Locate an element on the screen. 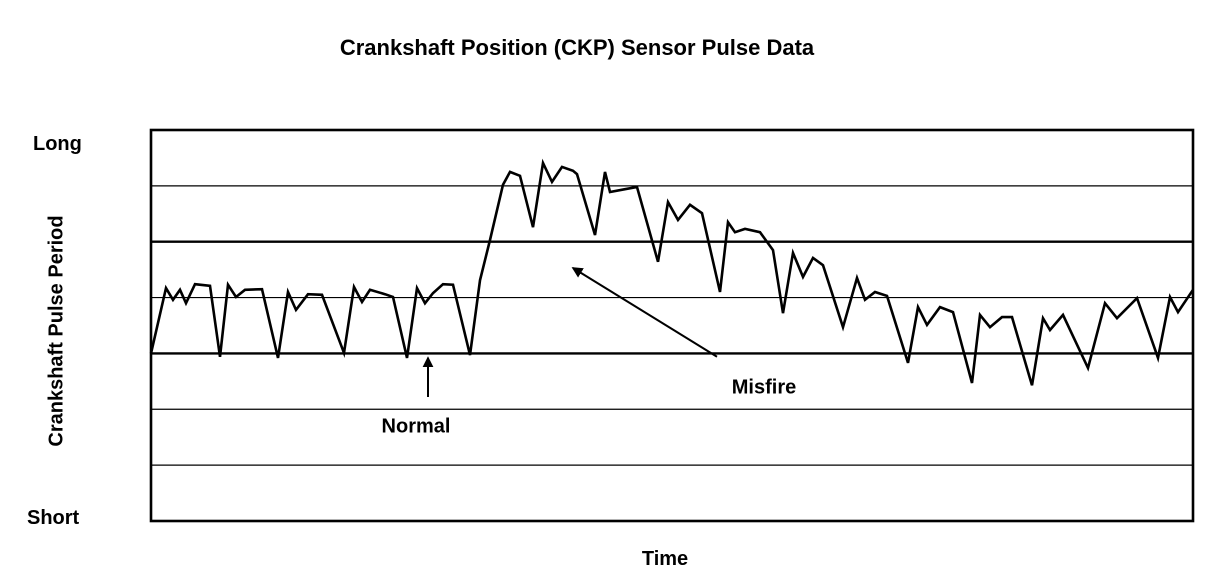 The image size is (1216, 586). annotation-misfire-label: Misfire is located at coordinates (764, 387).